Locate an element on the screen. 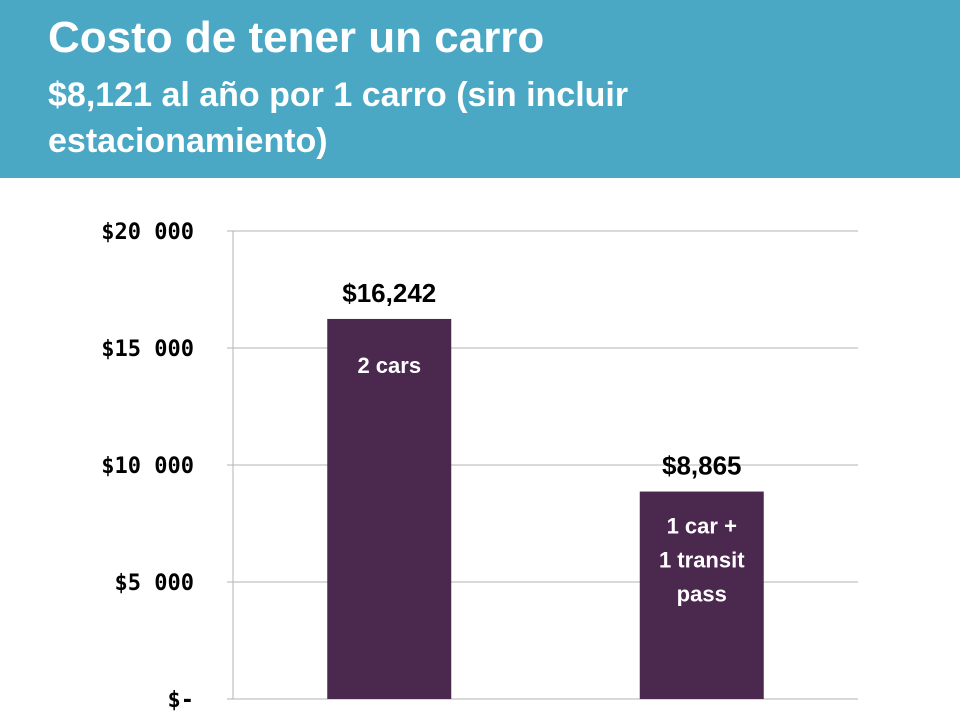 This screenshot has width=960, height=720. bar-label: 1 transit is located at coordinates (702, 560).